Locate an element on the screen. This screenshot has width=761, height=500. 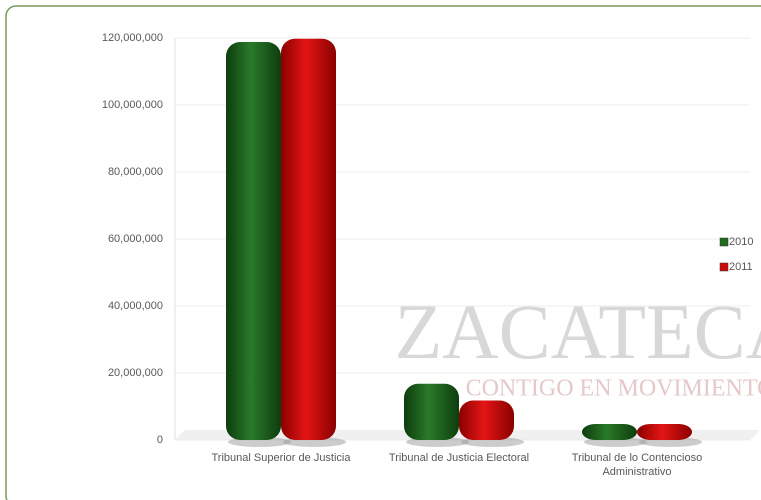
x-tick-label: Tribunal Superior de Justicia is located at coordinates (281, 458).